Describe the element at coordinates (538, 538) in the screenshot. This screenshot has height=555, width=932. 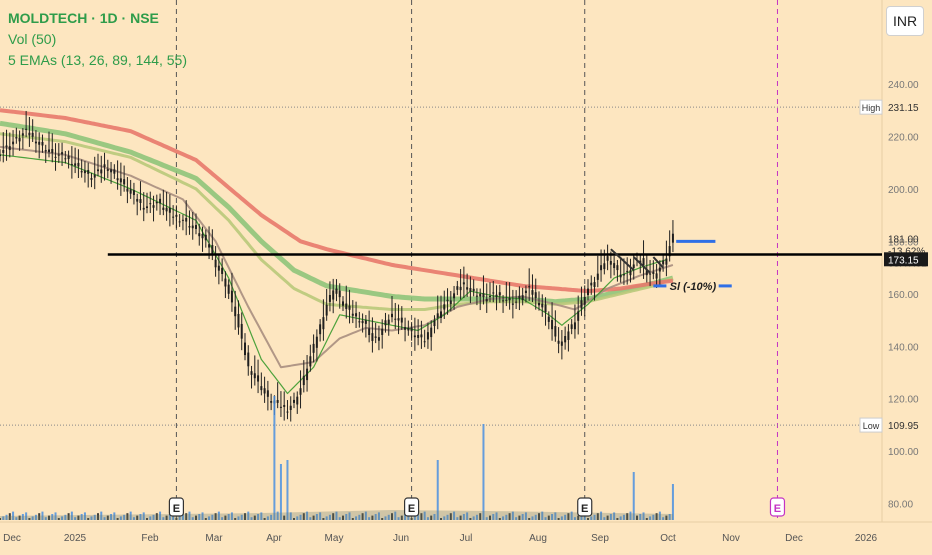
I see `x-tick-label: Aug` at that location.